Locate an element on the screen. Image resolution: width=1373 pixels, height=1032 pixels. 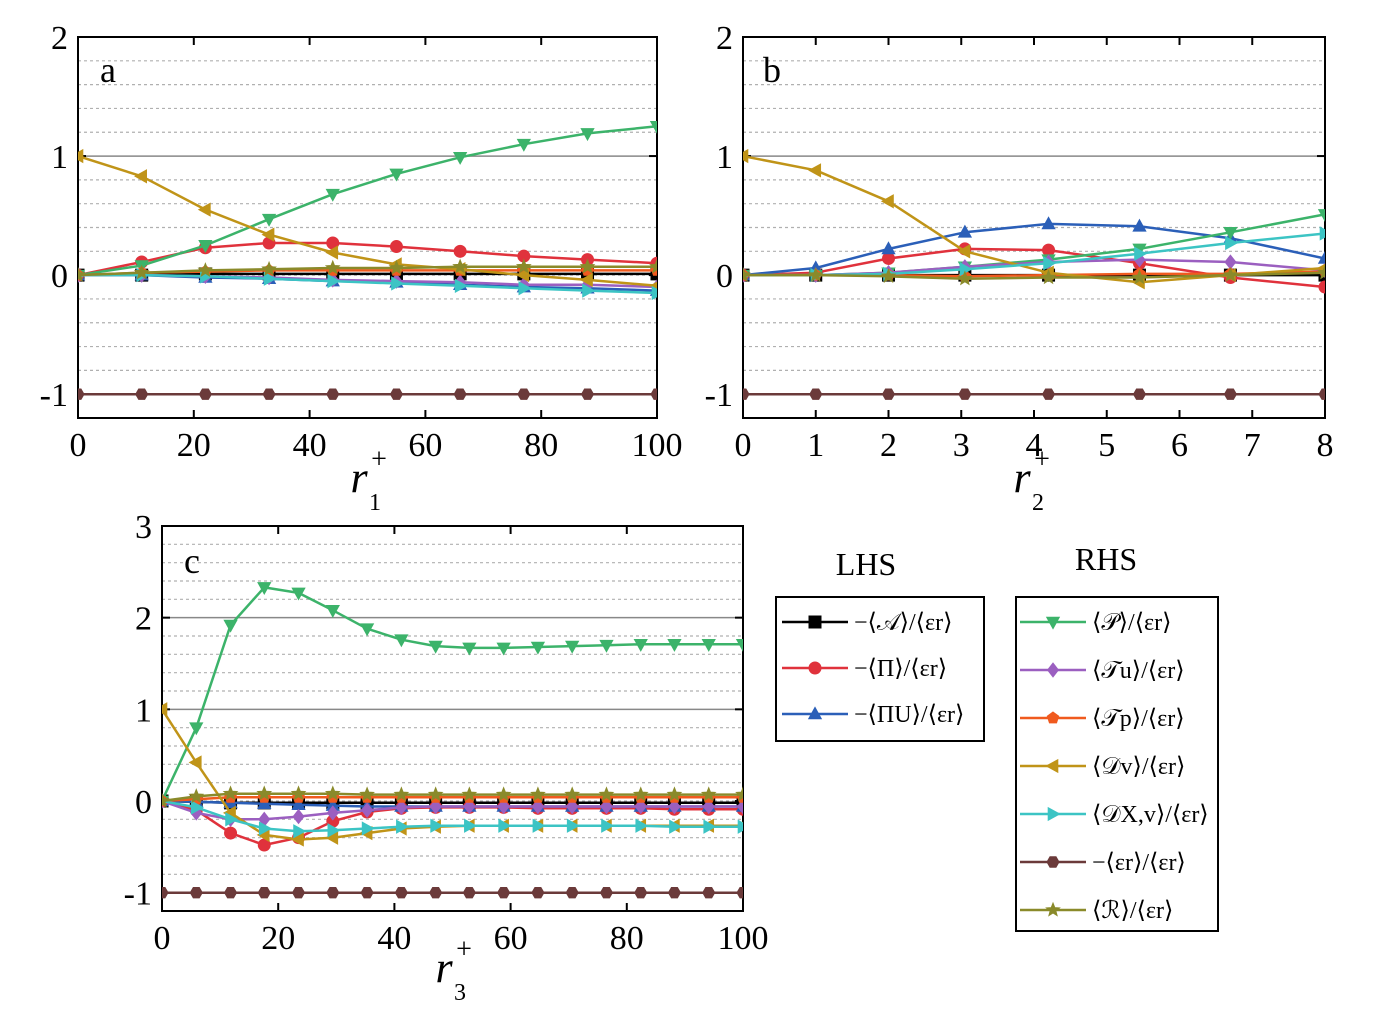
legend-label-A: −⟨𝒜⟩/⟨εr⟩ is located at coordinates (903, 623).